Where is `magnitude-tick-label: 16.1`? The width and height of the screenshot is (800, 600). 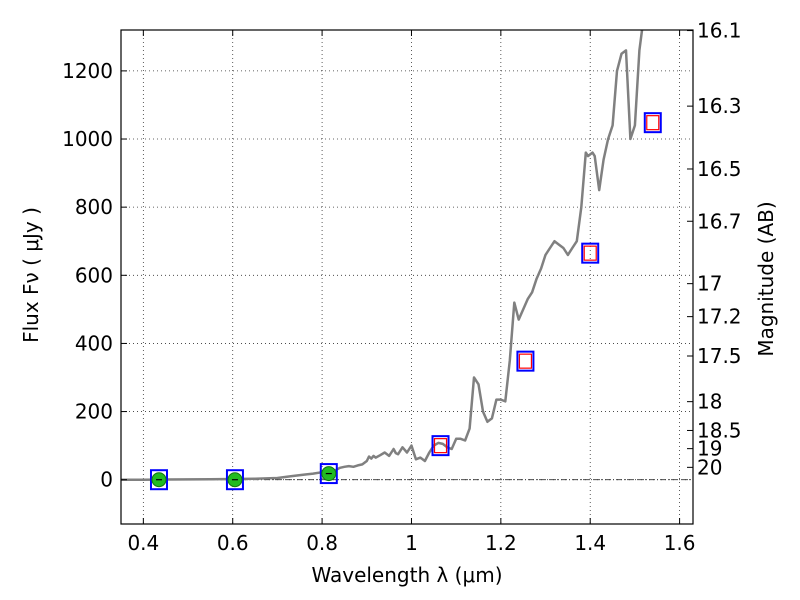 magnitude-tick-label: 16.1 is located at coordinates (719, 31).